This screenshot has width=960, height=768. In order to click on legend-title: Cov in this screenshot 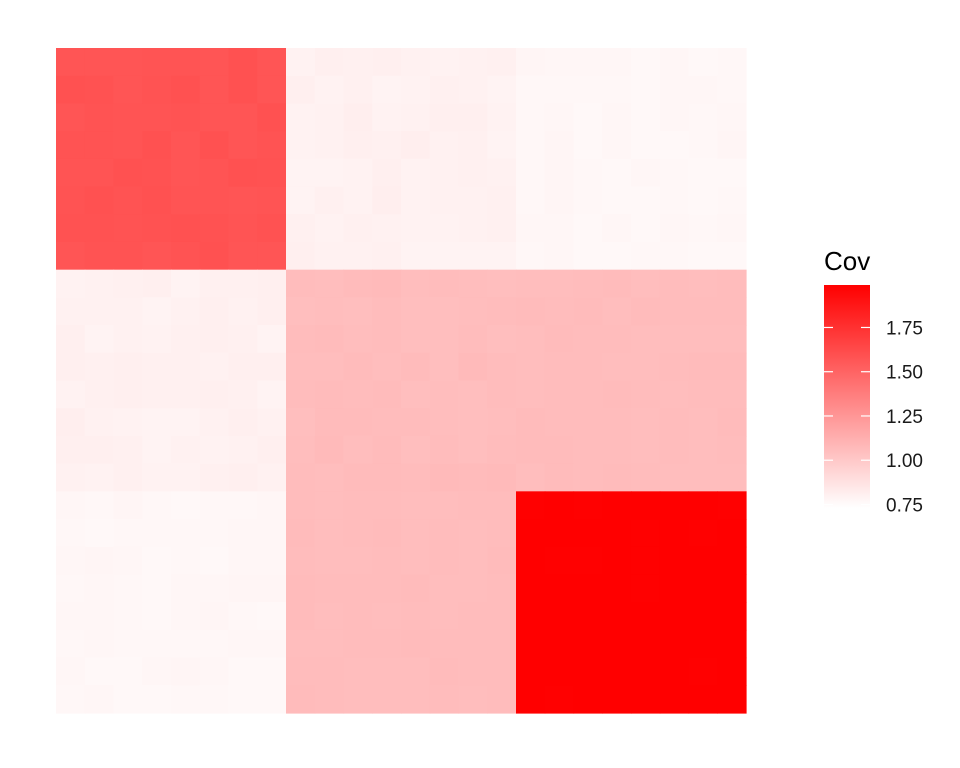, I will do `click(847, 261)`.